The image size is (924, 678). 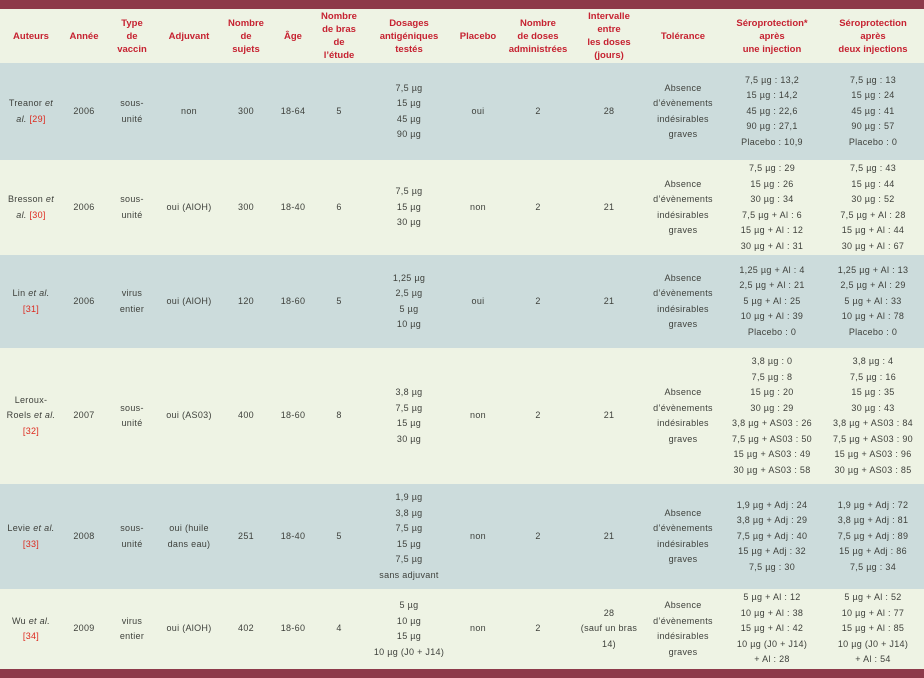 I want to click on col-header-auteurs: Auteurs, so click(x=31, y=36).